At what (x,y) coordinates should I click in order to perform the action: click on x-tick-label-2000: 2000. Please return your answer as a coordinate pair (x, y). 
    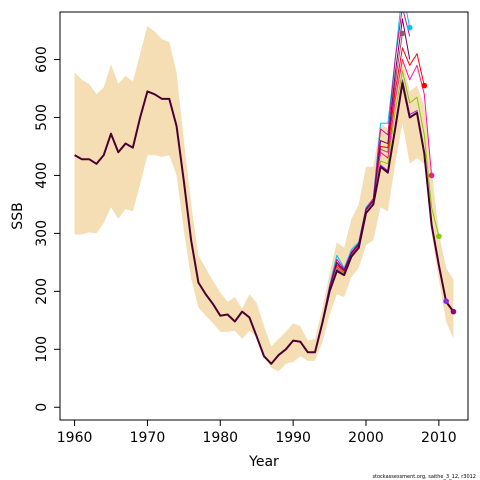
    Looking at the image, I should click on (366, 438).